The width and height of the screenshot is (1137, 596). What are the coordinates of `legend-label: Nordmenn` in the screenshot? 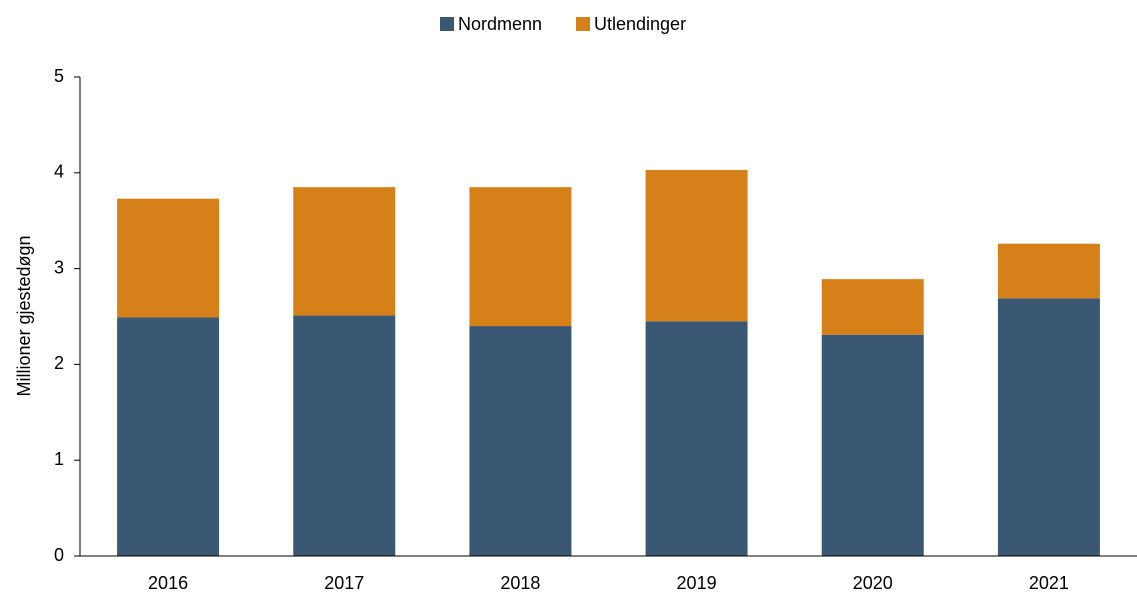 It's located at (500, 24).